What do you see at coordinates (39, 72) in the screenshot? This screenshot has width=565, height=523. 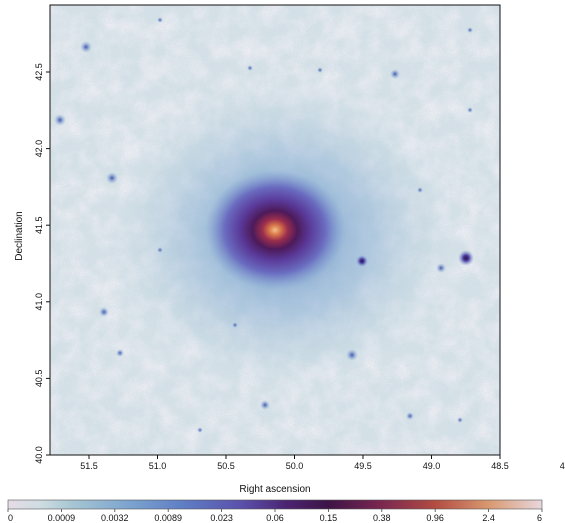 I see `y-tick-label: 42.5` at bounding box center [39, 72].